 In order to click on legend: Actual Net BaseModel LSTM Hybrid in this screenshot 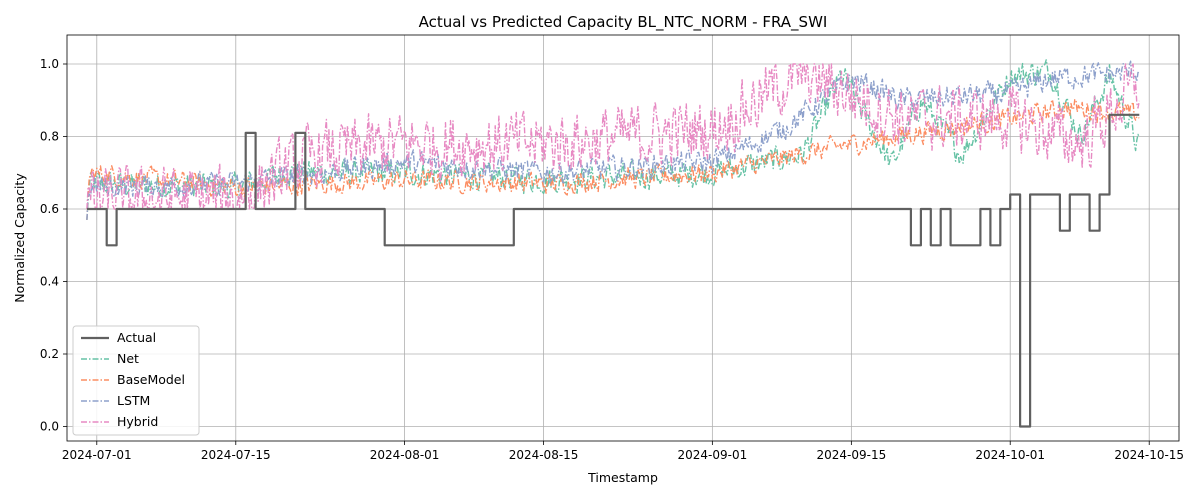, I will do `click(136, 380)`.